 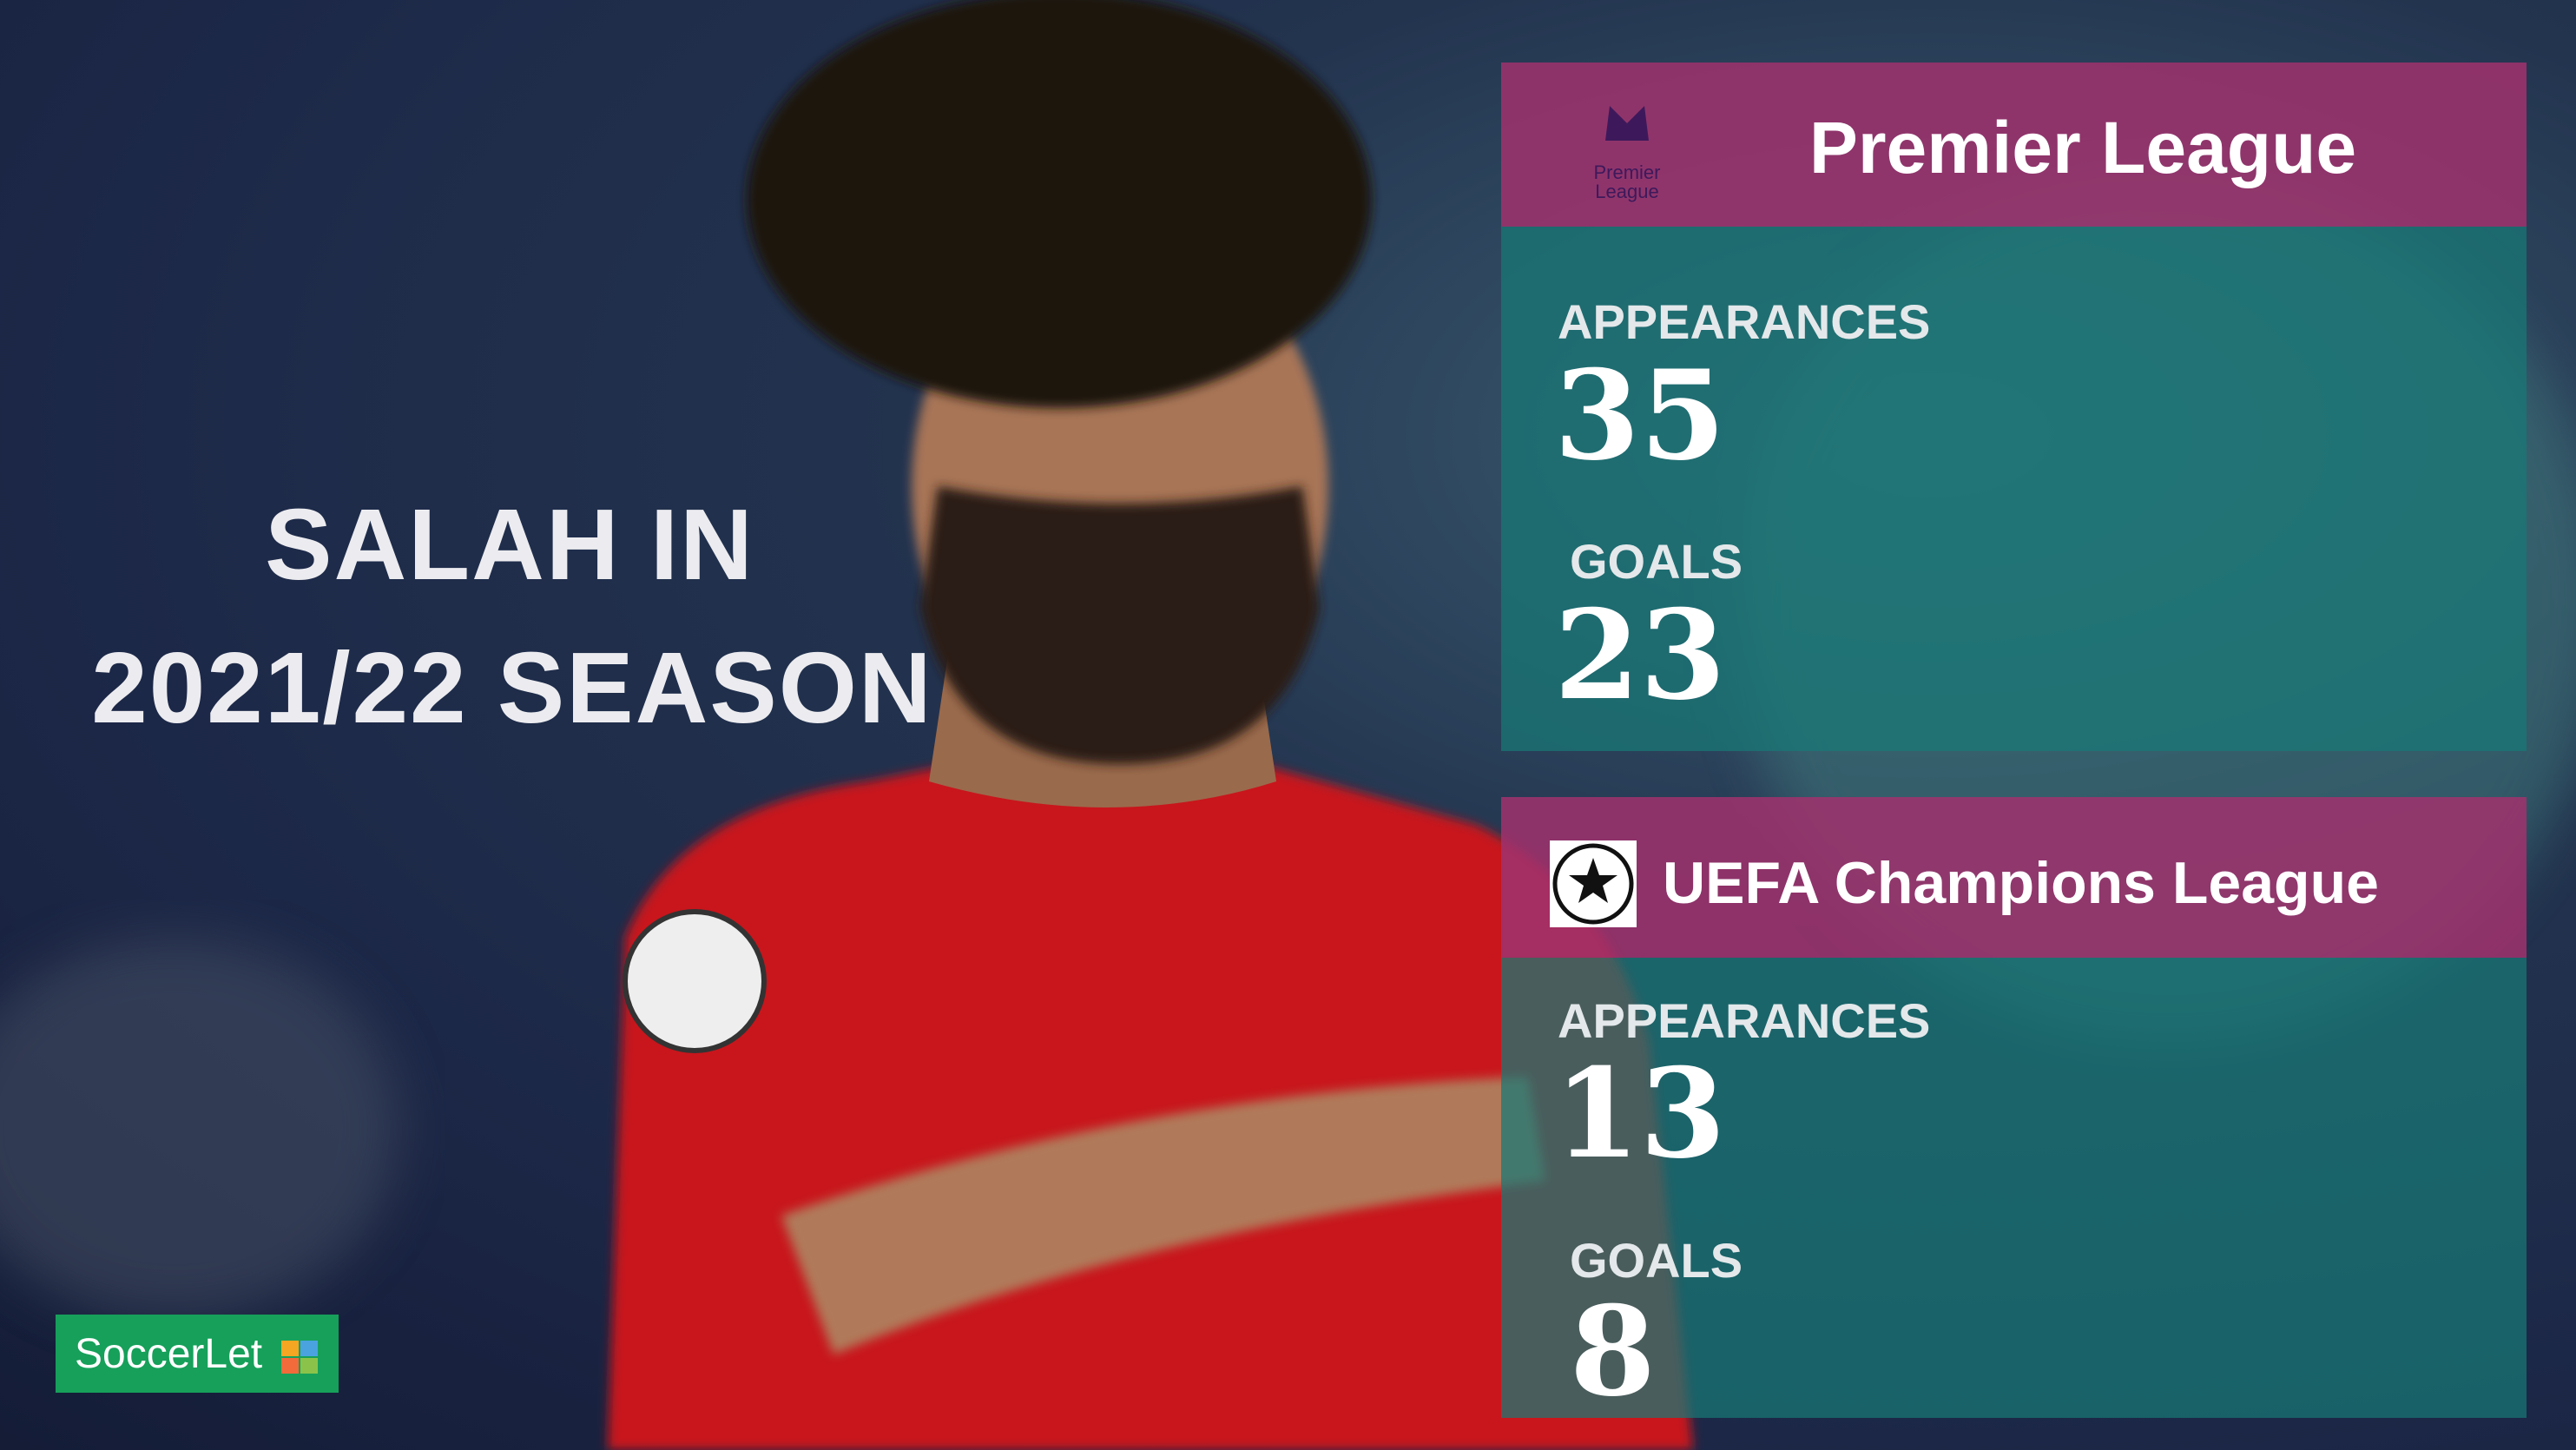 What do you see at coordinates (2021, 883) in the screenshot?
I see `league-name: UEFA Champions League` at bounding box center [2021, 883].